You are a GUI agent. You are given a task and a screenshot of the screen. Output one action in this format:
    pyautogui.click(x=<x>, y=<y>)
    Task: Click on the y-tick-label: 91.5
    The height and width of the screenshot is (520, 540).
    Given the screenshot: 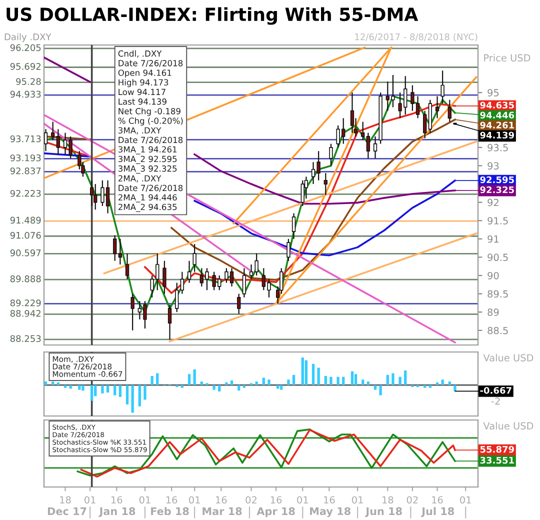 What is the action you would take?
    pyautogui.click(x=498, y=220)
    